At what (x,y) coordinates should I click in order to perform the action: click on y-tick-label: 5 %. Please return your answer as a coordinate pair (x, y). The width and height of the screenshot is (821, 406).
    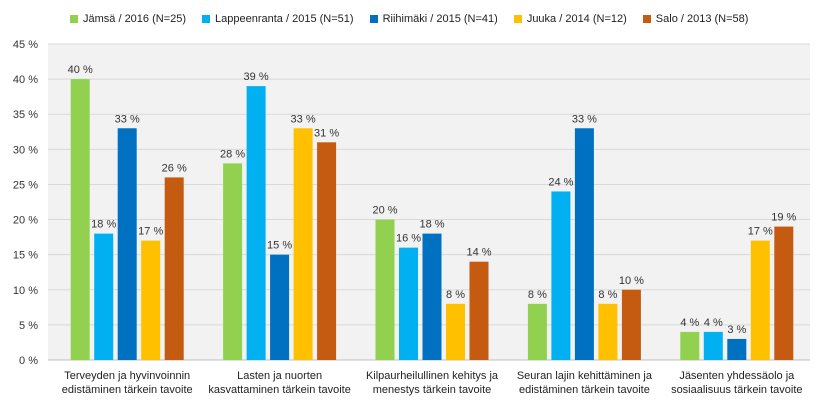
    Looking at the image, I should click on (28, 326).